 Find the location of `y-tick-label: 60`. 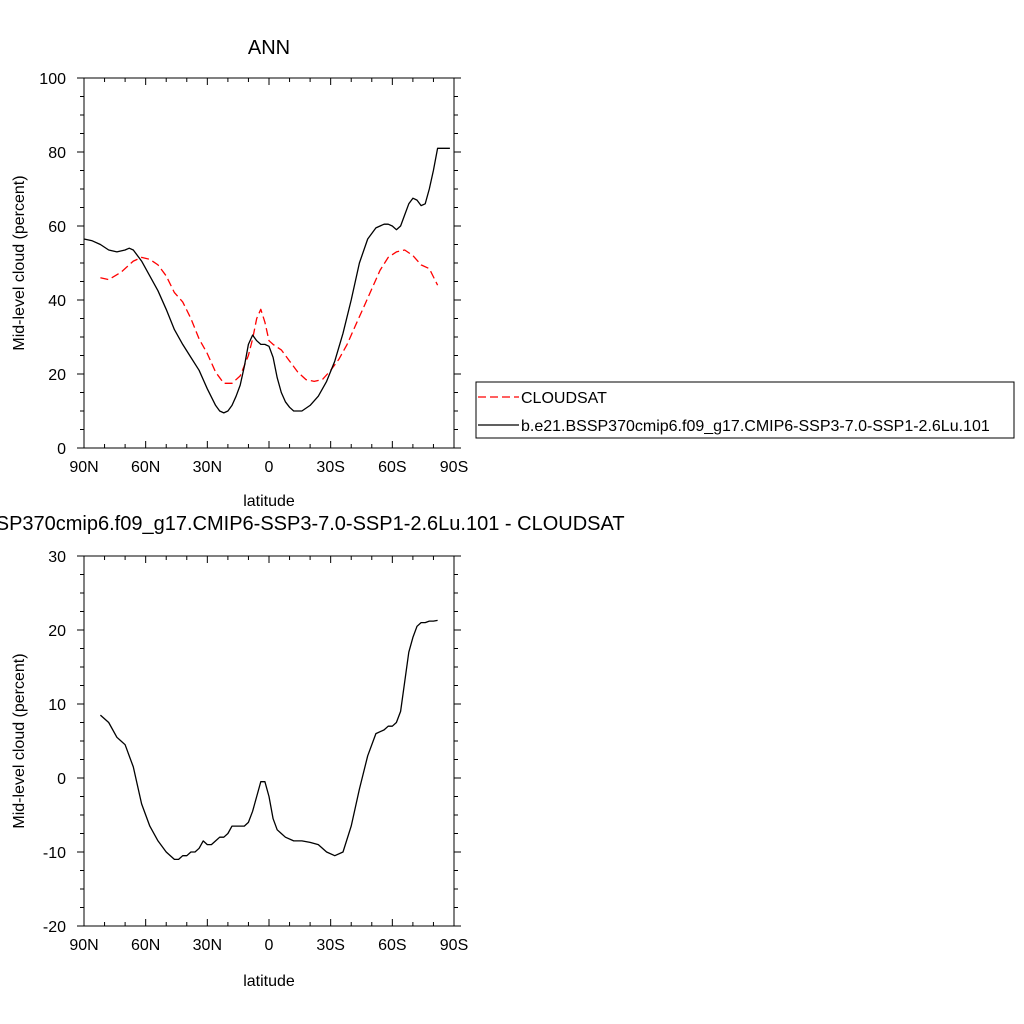

y-tick-label: 60 is located at coordinates (57, 227).